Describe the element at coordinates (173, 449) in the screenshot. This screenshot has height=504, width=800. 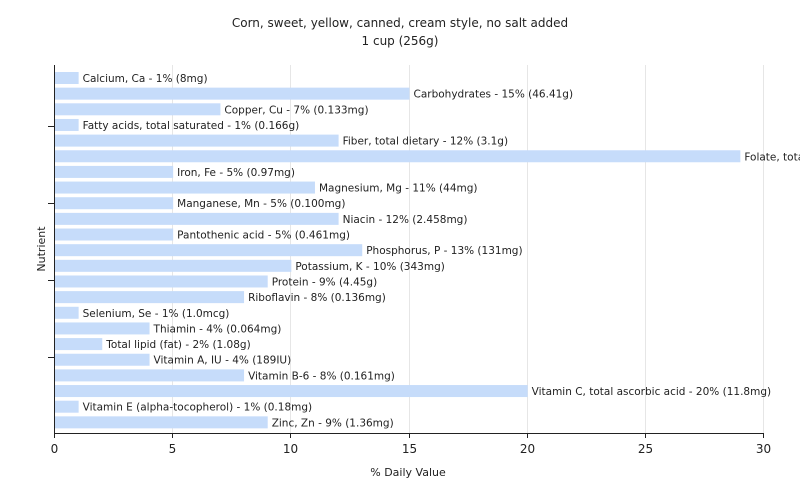
I see `x-tick-label: 5` at that location.